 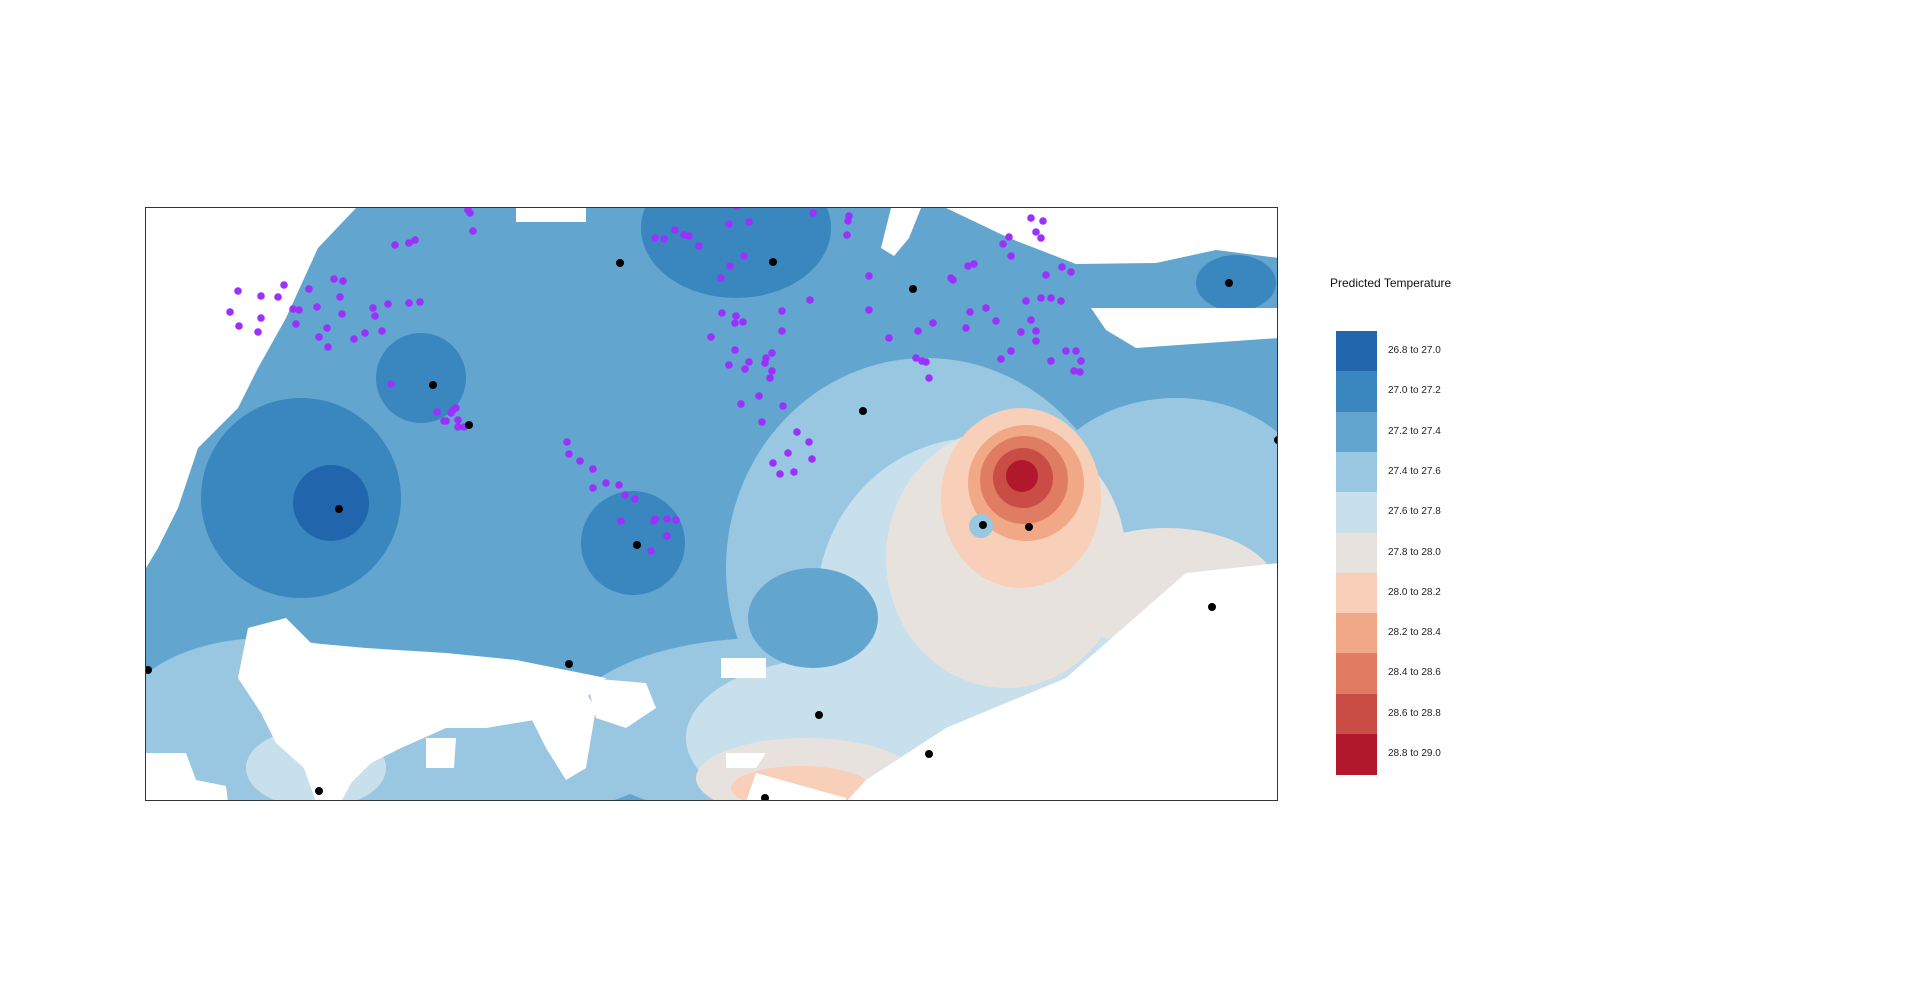 I want to click on legend-label: 28.0 to 28.2, so click(x=1414, y=592).